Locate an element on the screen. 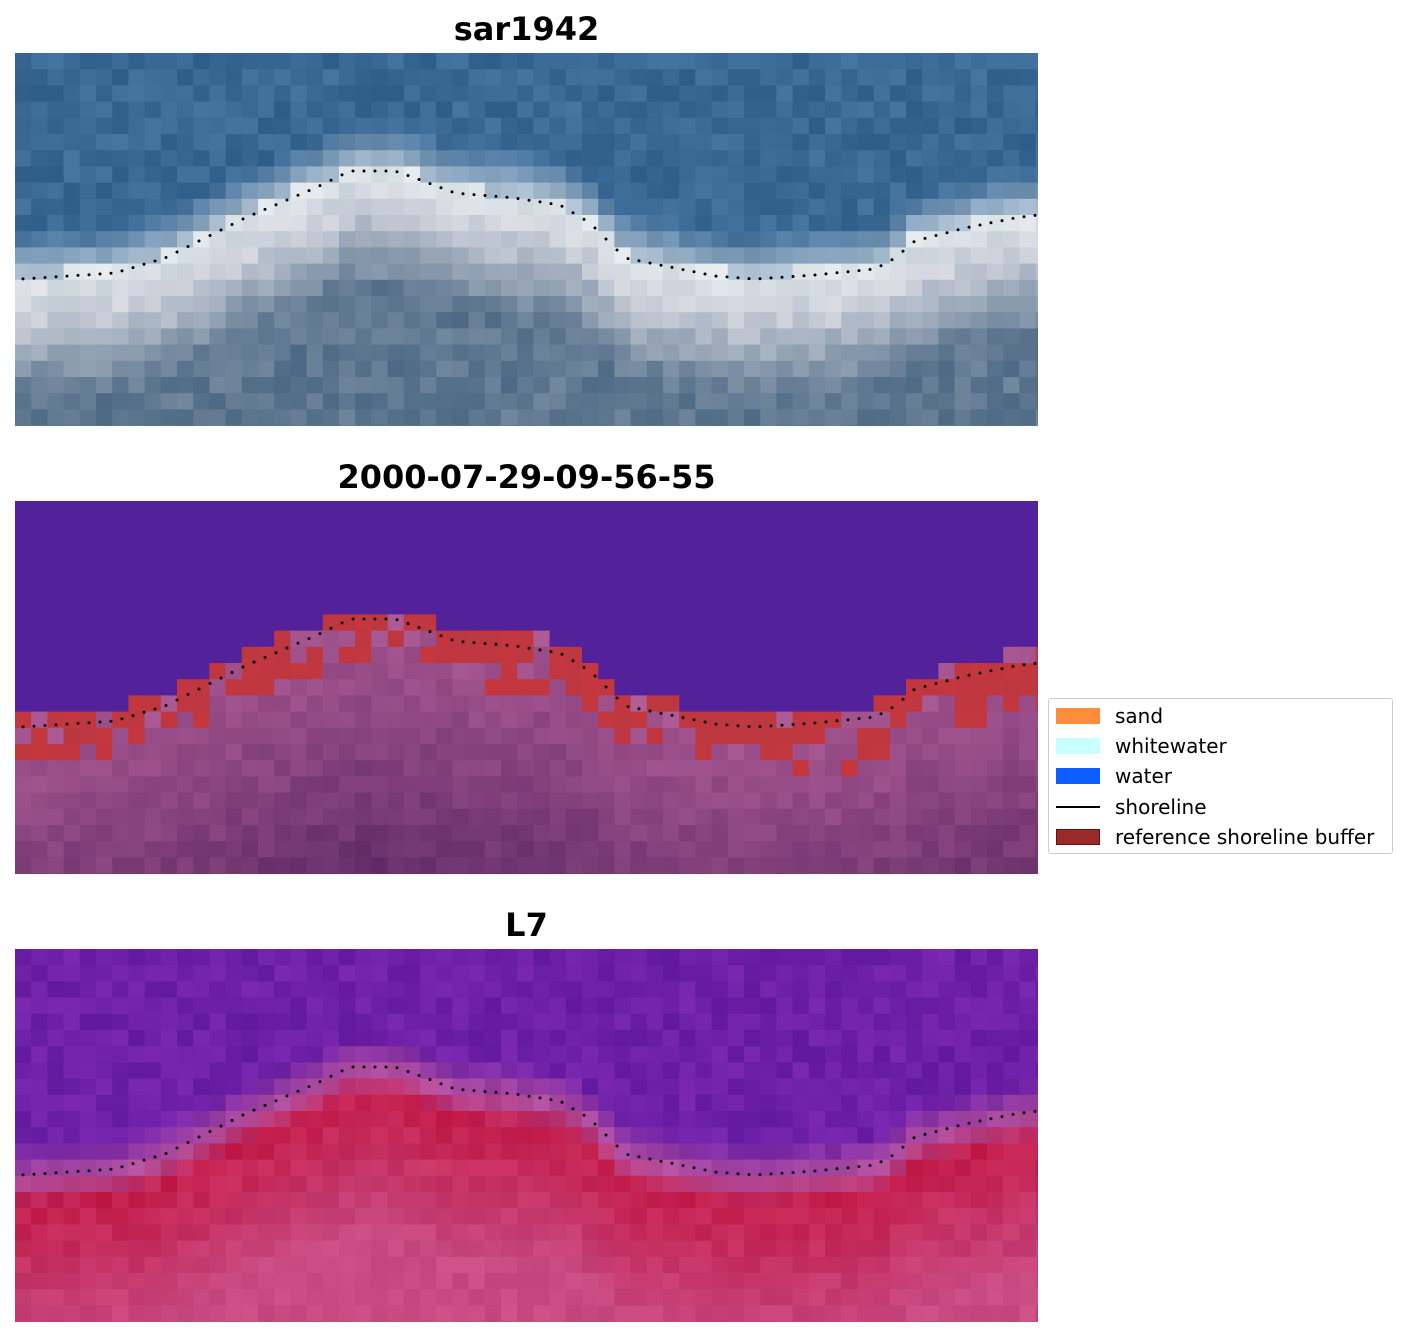 This screenshot has height=1337, width=1408. reference-buffer-swatch is located at coordinates (1078, 837).